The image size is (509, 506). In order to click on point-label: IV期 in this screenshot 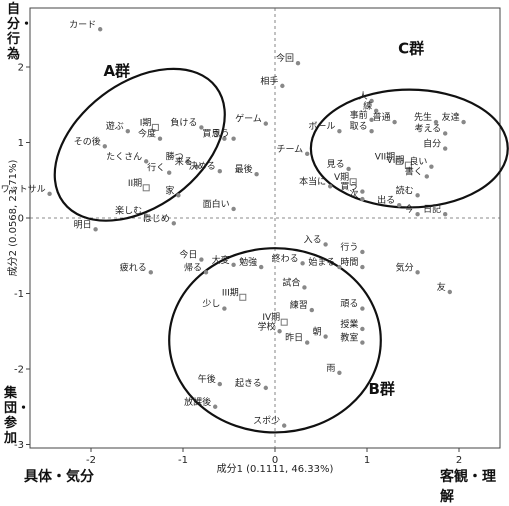, I will do `click(271, 317)`.